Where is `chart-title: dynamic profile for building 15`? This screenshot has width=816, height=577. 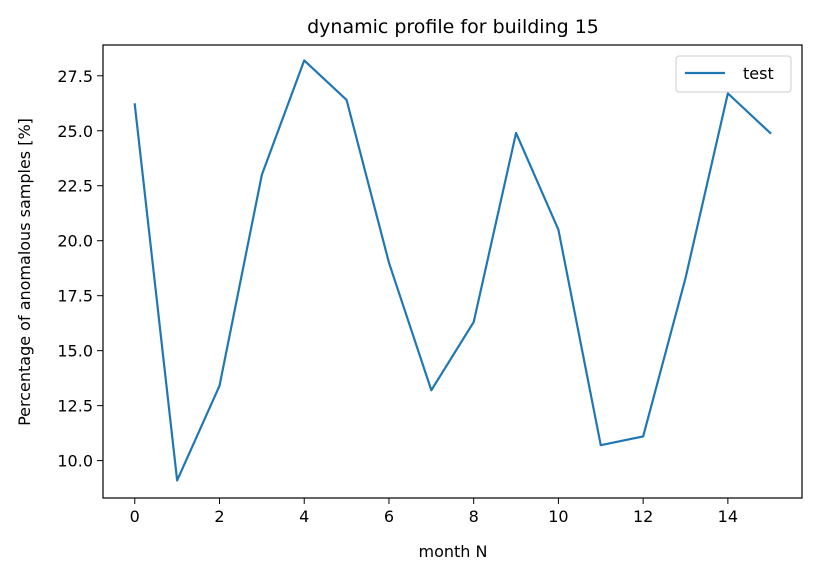
chart-title: dynamic profile for building 15 is located at coordinates (453, 27).